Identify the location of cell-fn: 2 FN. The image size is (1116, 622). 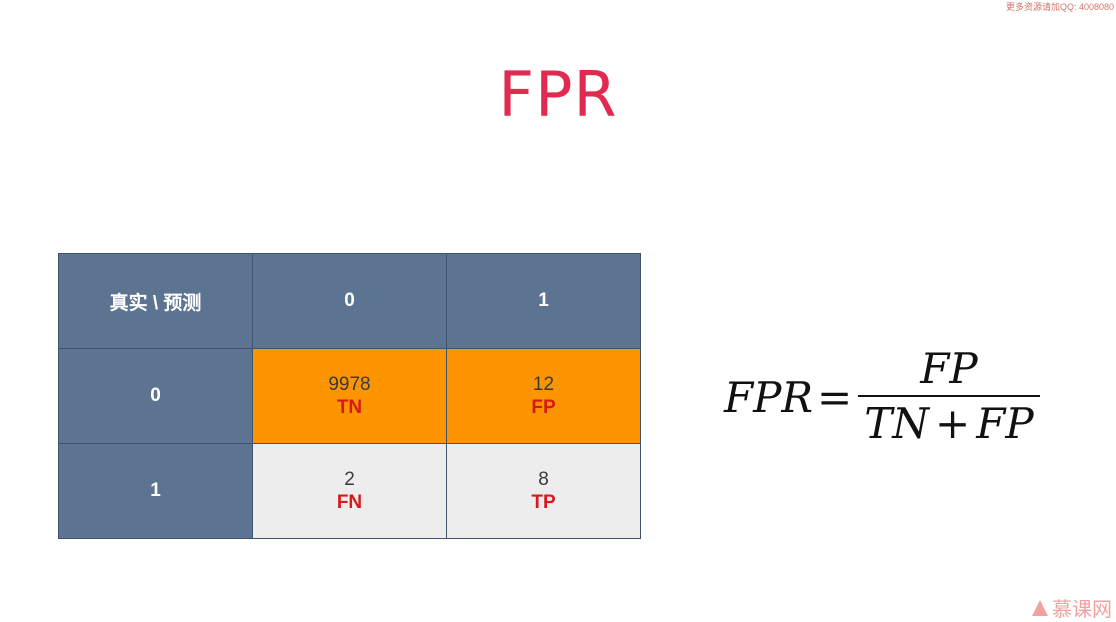
(349, 491).